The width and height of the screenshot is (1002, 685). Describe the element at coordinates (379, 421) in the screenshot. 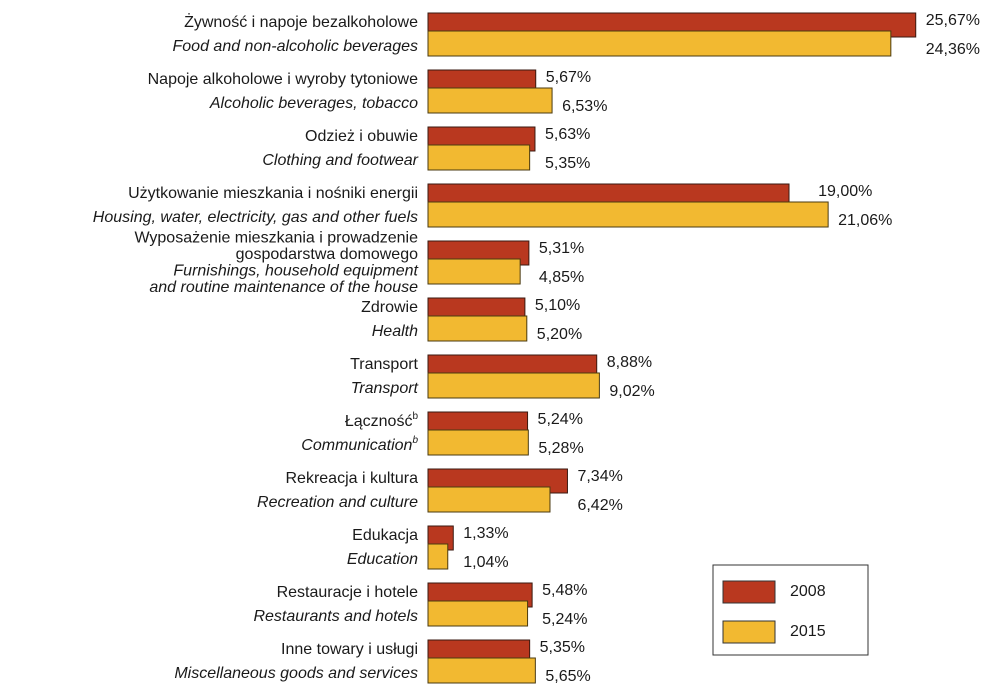

I see `category-label-text: Łączność` at that location.